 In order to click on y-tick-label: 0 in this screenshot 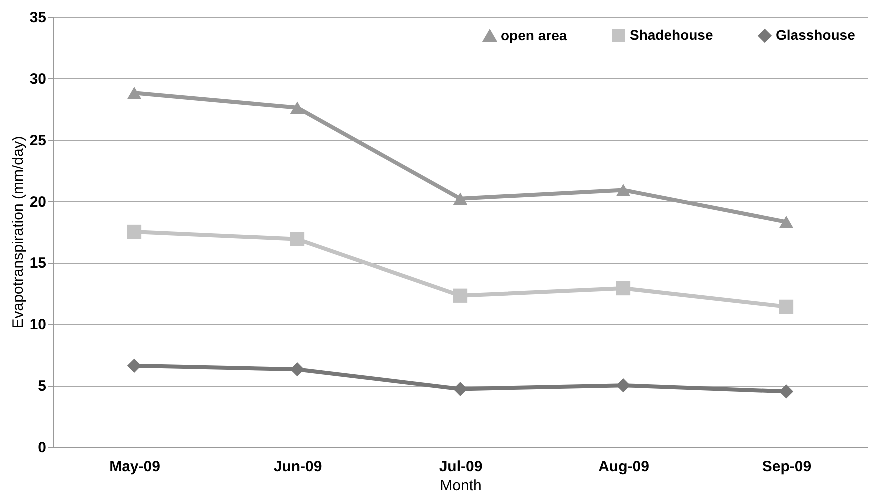, I will do `click(42, 448)`.